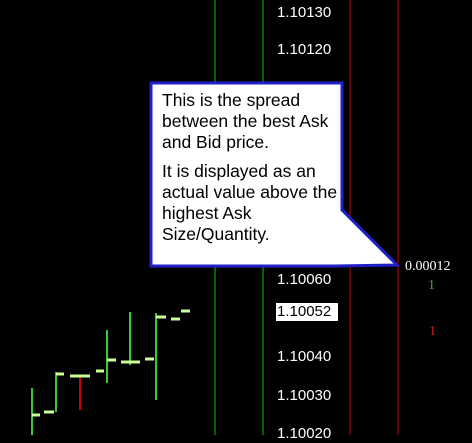  What do you see at coordinates (432, 331) in the screenshot?
I see `bid-size: 1` at bounding box center [432, 331].